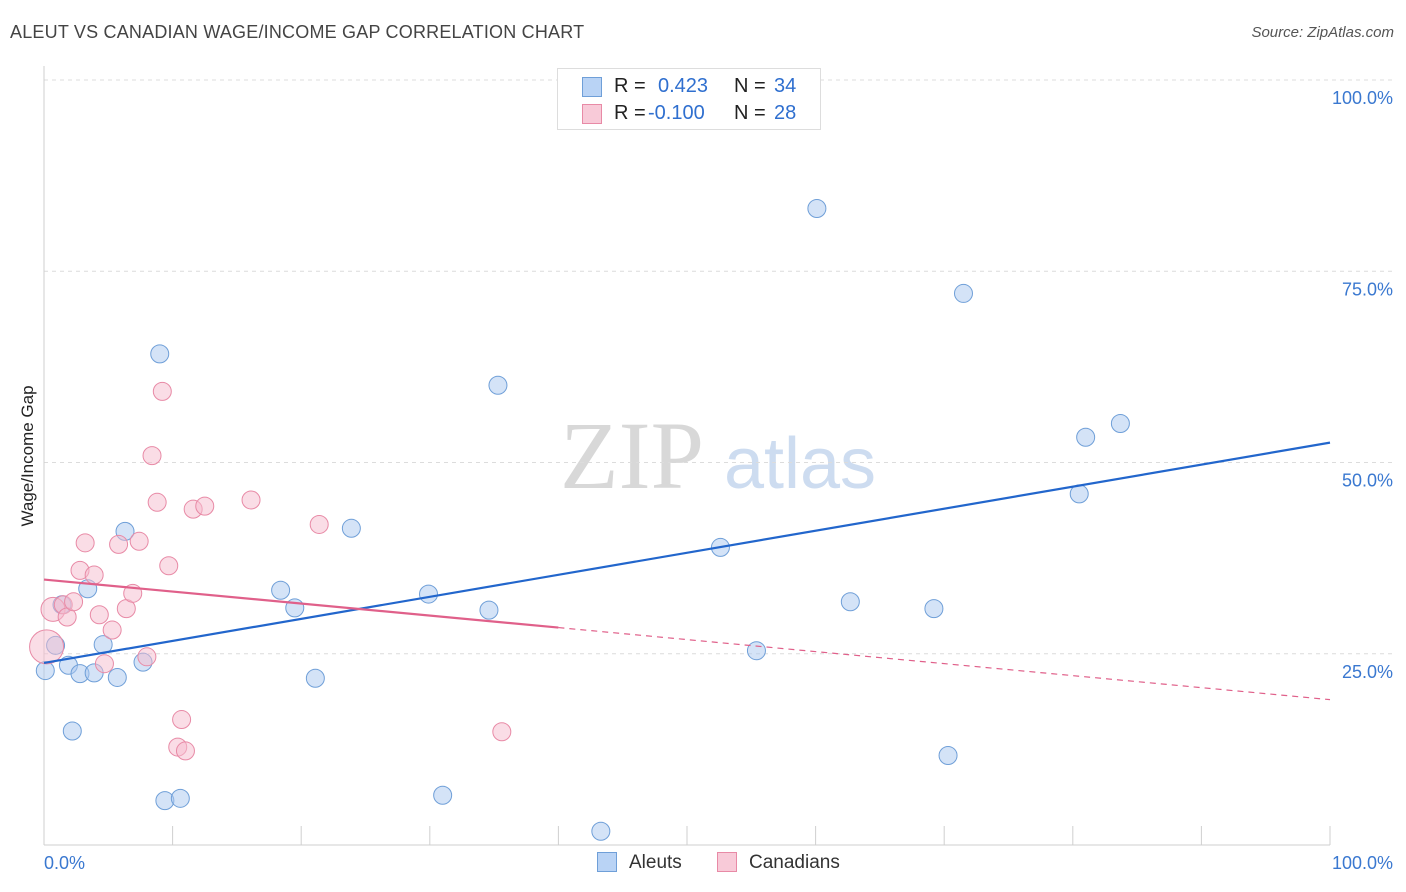 This screenshot has width=1406, height=892. Describe the element at coordinates (785, 86) in the screenshot. I see `n-value: 34` at that location.